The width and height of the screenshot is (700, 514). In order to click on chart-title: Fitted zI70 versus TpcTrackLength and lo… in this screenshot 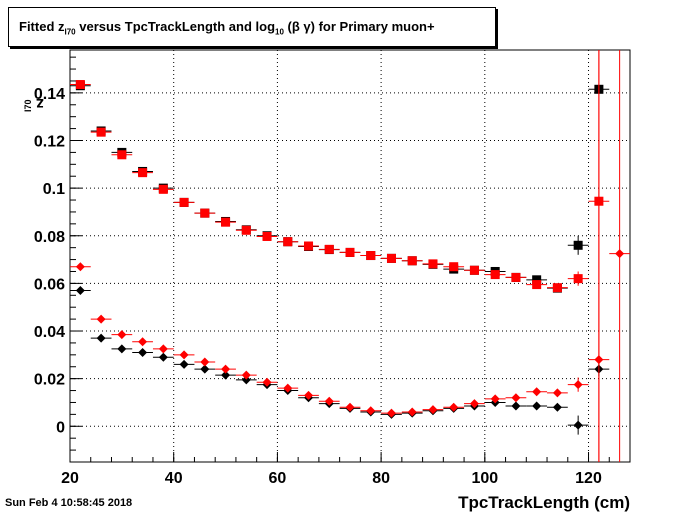, I will do `click(227, 28)`.